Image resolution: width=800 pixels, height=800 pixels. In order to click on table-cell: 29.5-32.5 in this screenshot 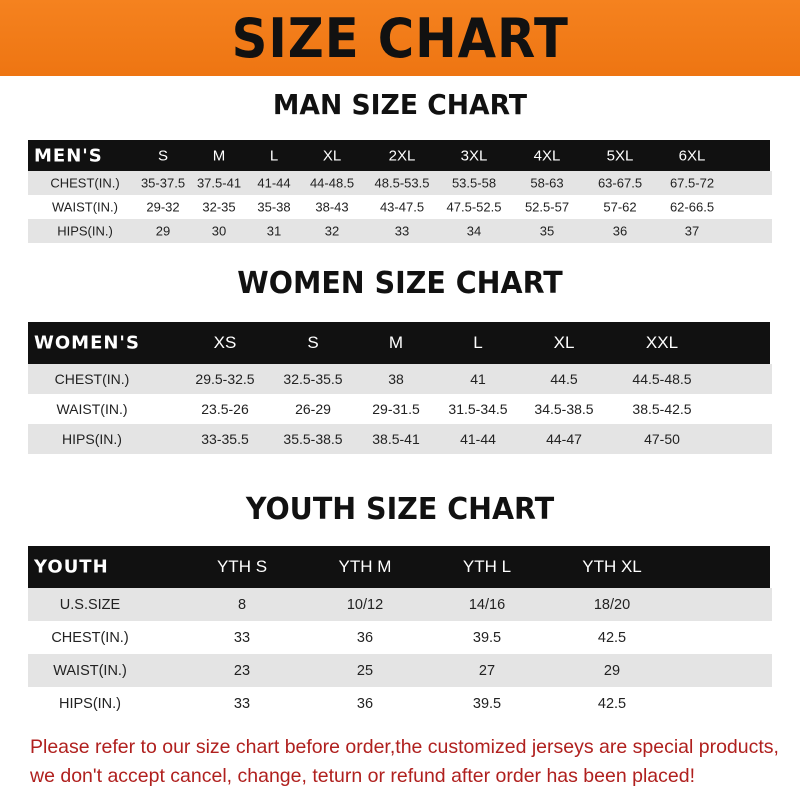, I will do `click(225, 379)`.